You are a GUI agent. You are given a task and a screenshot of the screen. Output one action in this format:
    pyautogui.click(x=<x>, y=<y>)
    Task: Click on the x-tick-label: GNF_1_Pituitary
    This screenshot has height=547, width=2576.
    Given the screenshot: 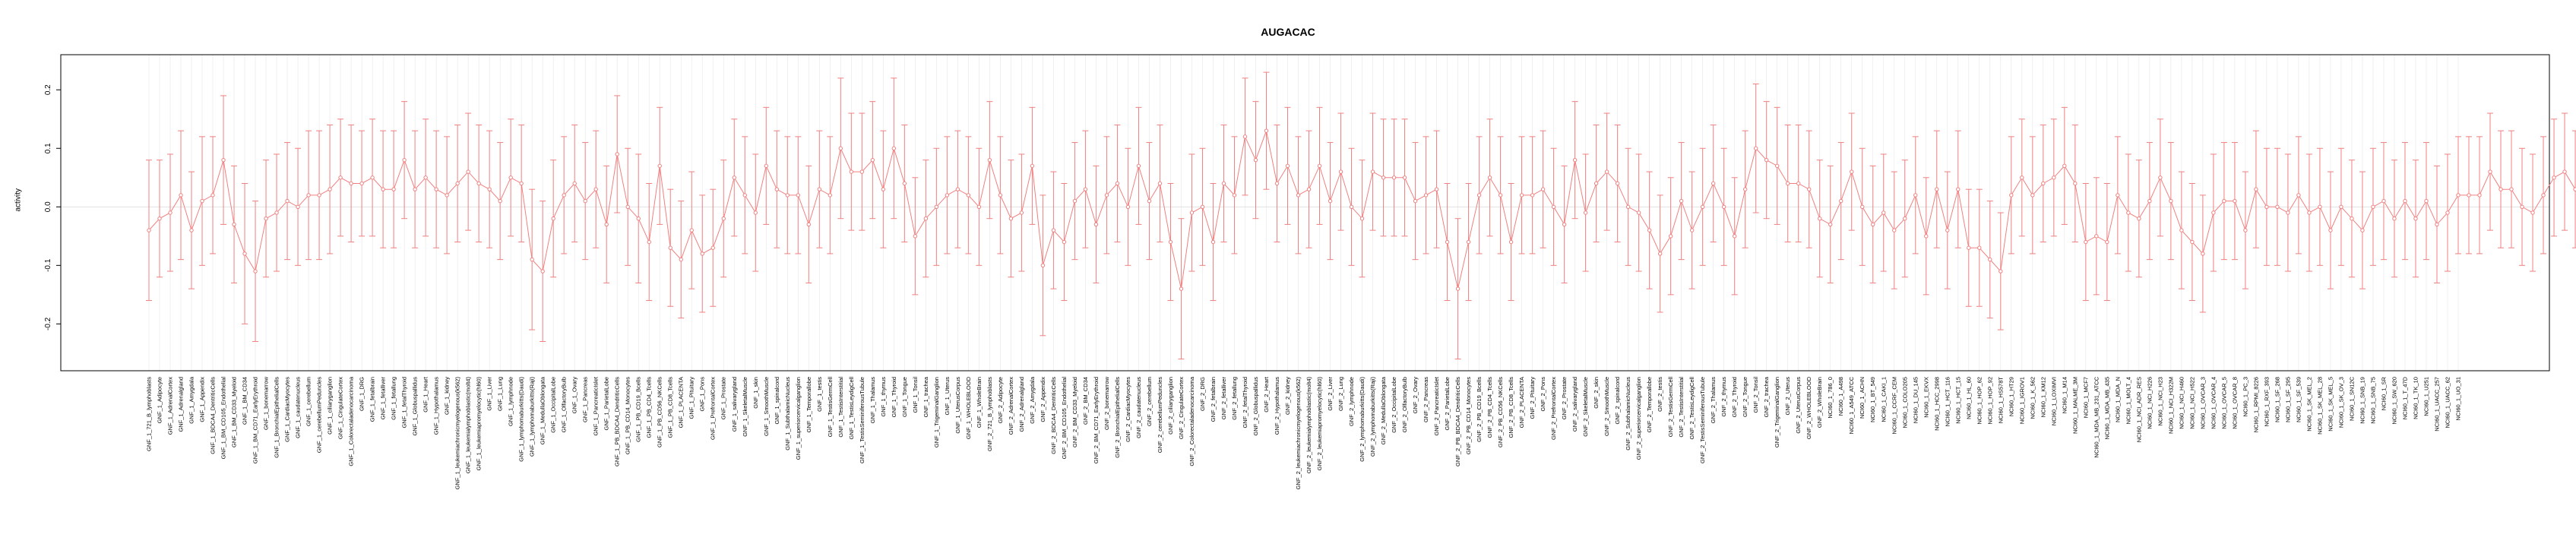 What is the action you would take?
    pyautogui.click(x=691, y=398)
    